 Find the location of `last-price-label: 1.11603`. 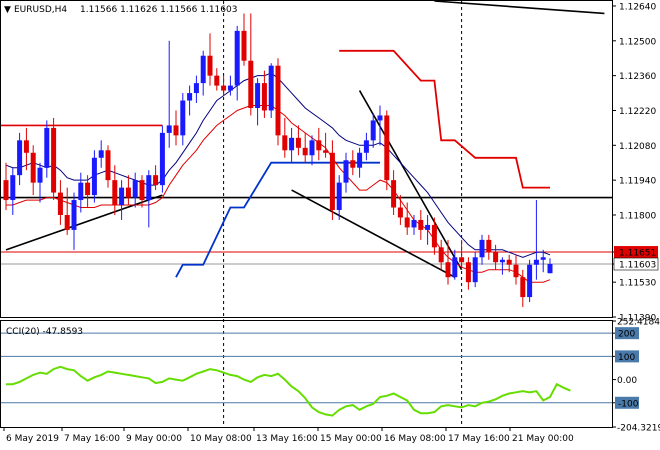

last-price-label: 1.11603 is located at coordinates (637, 266).